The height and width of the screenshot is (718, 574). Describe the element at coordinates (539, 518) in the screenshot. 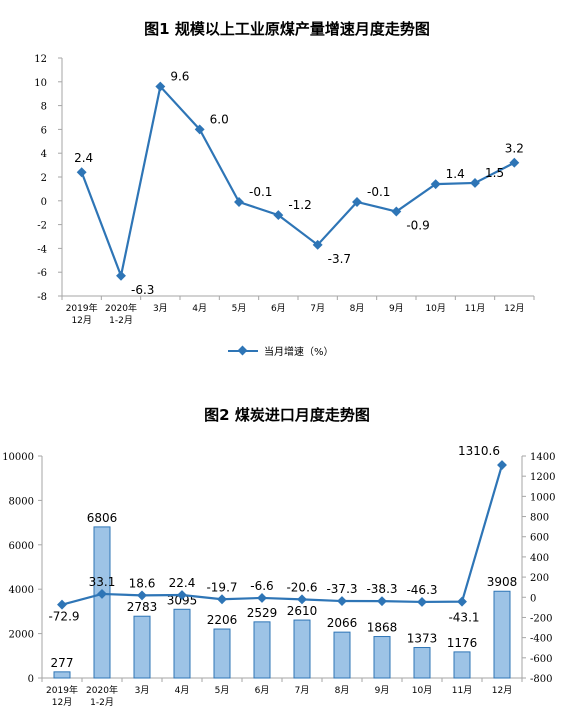

I see `y2-tick-label: 800` at that location.